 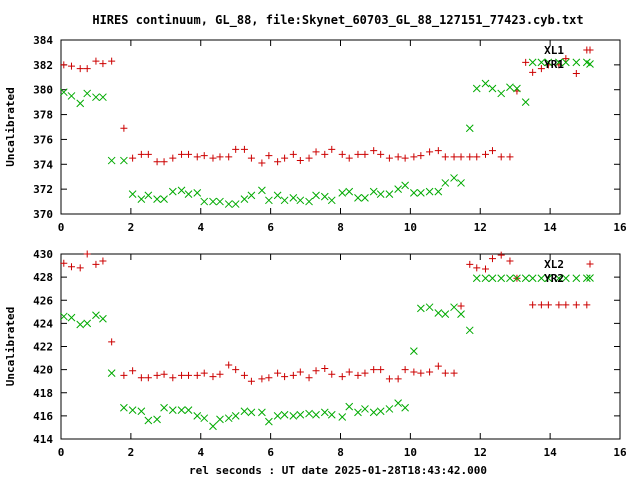 I want to click on y-tick-label: 374, so click(x=43, y=164).